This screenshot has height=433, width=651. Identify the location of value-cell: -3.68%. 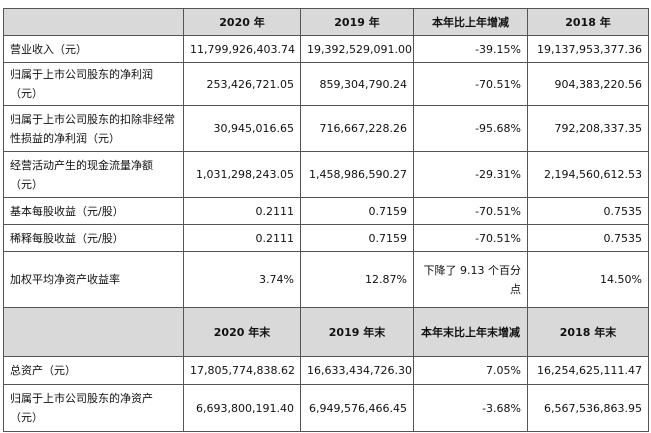
(470, 408).